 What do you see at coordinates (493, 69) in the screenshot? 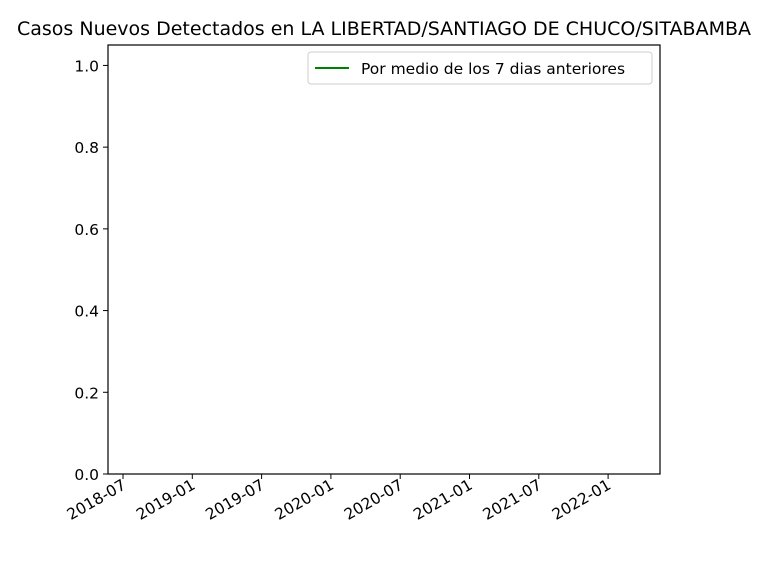
I see `legend-label: Por medio de los 7 dias anteriores` at bounding box center [493, 69].